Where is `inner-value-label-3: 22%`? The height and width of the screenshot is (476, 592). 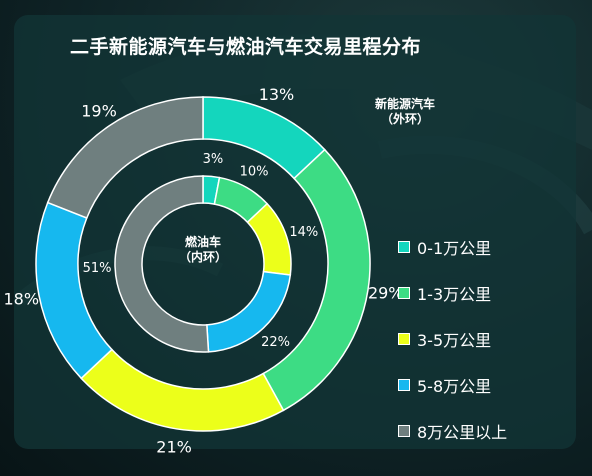
inner-value-label-3: 22% is located at coordinates (275, 342).